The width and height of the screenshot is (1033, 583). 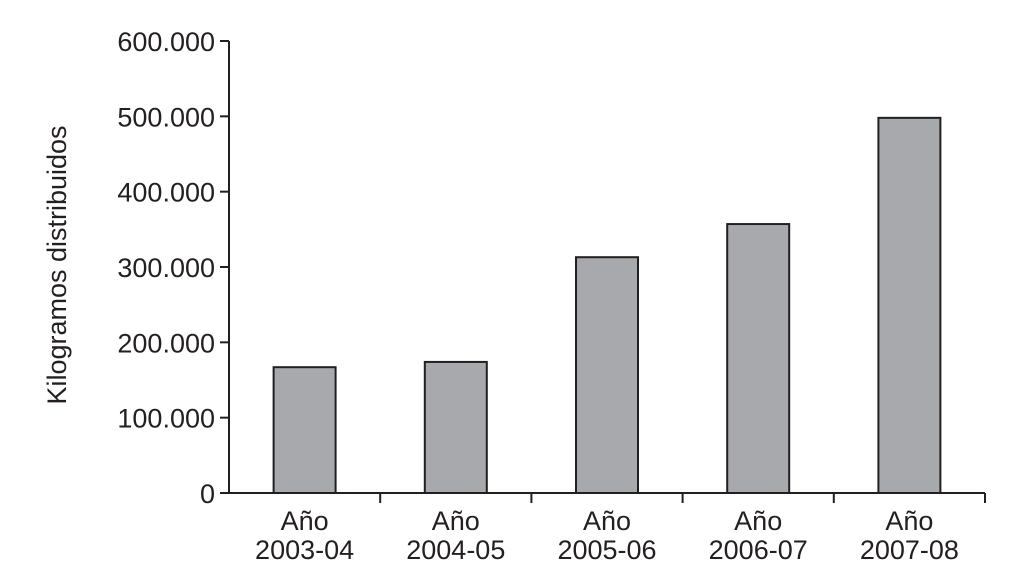 I want to click on y-tick-label: 0, so click(x=207, y=494).